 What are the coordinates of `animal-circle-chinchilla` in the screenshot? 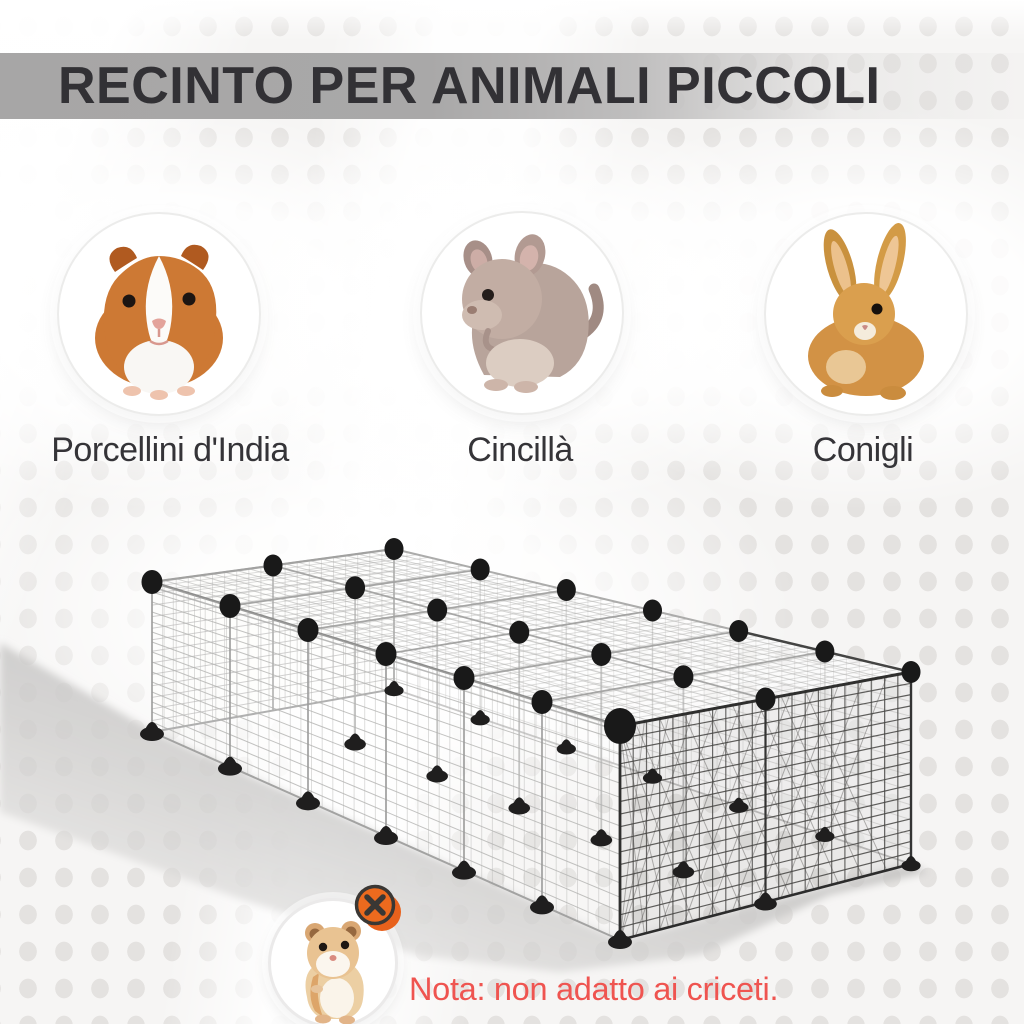 It's located at (522, 313).